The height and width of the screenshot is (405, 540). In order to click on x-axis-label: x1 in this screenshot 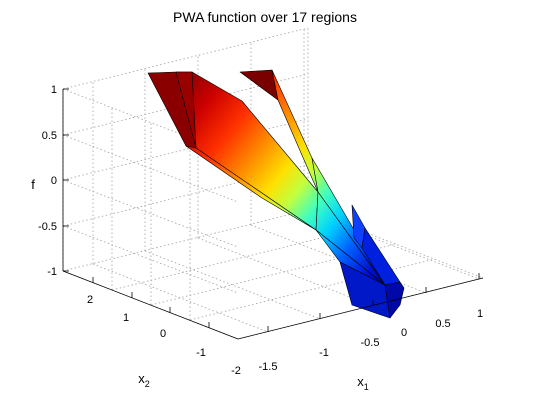, I will do `click(363, 383)`.